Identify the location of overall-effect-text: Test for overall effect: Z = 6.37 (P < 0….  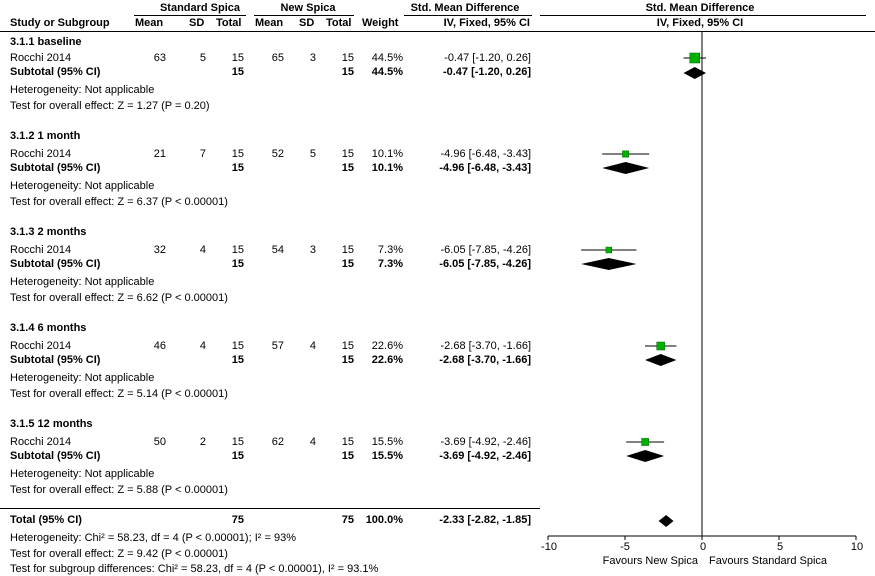
(119, 202).